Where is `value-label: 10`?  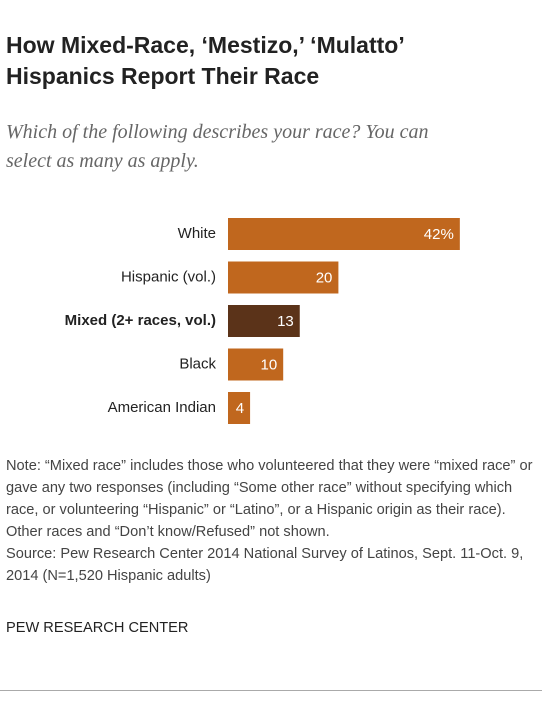
value-label: 10 is located at coordinates (269, 364).